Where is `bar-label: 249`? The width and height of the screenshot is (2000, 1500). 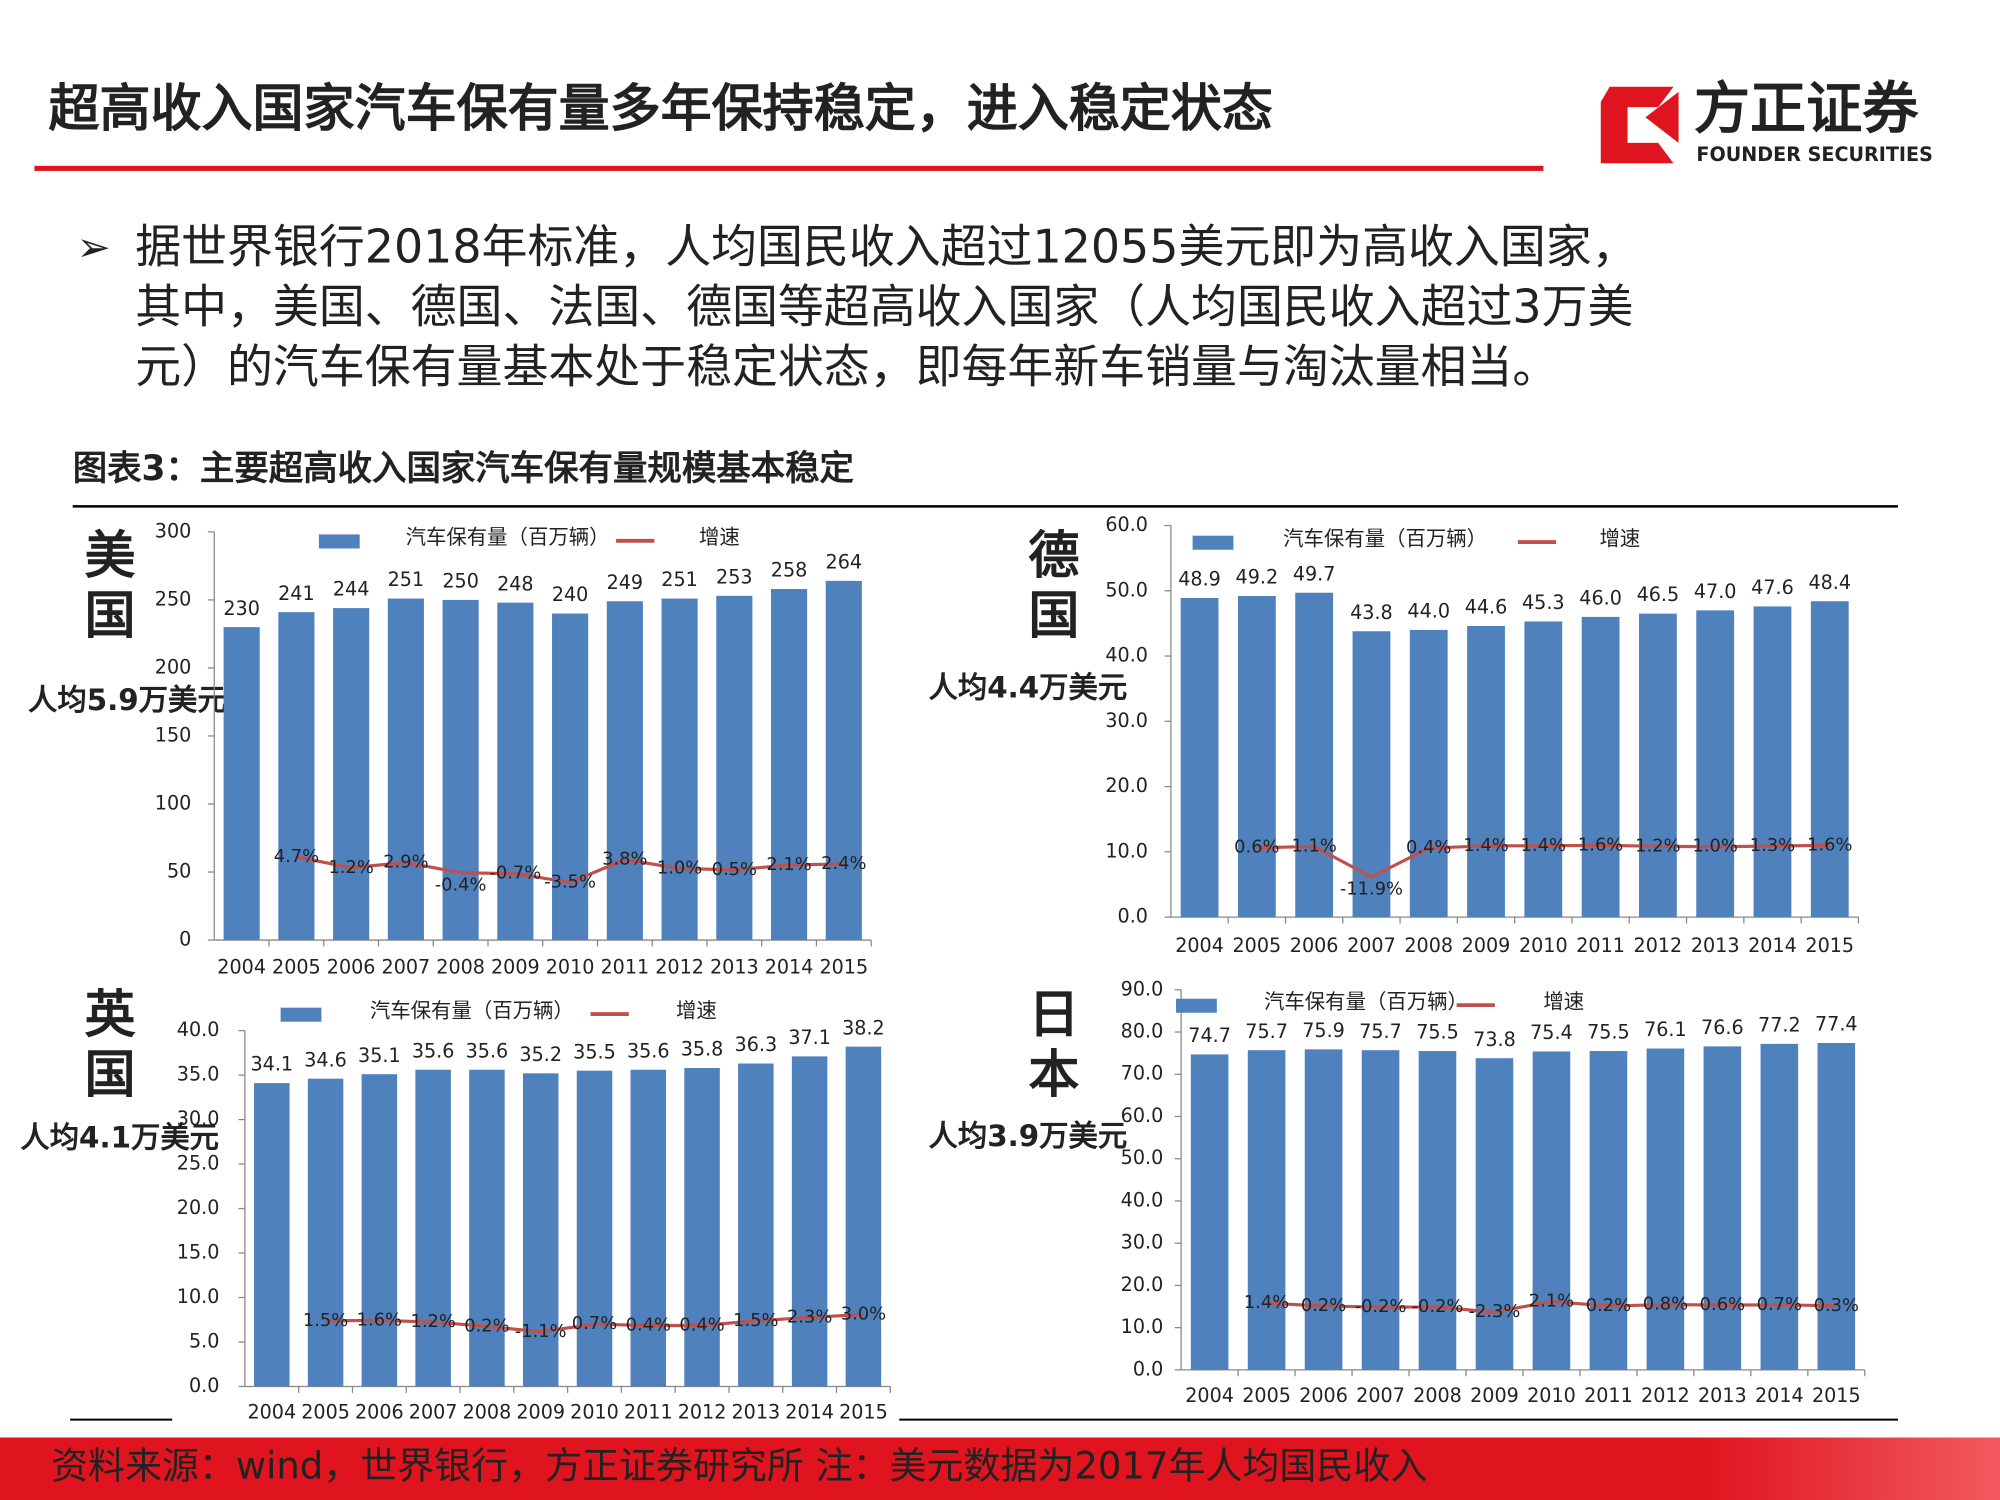 bar-label: 249 is located at coordinates (625, 582).